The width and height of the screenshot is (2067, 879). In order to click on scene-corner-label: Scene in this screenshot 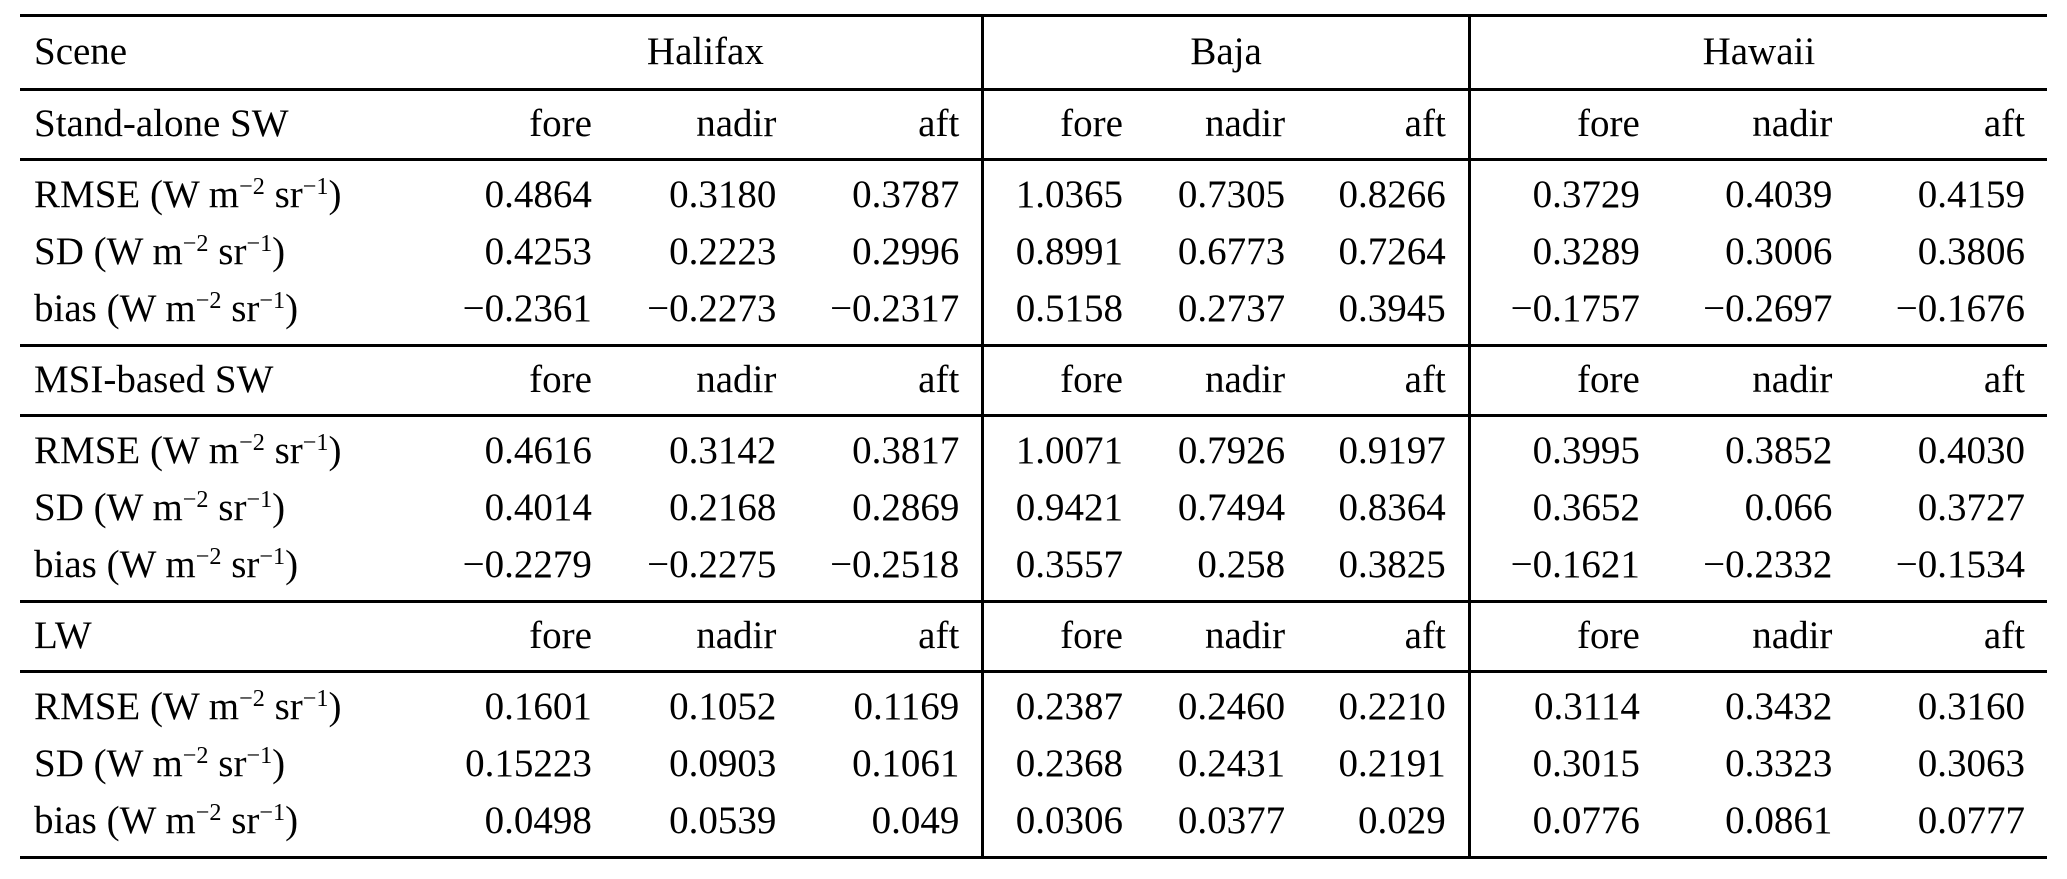, I will do `click(81, 52)`.